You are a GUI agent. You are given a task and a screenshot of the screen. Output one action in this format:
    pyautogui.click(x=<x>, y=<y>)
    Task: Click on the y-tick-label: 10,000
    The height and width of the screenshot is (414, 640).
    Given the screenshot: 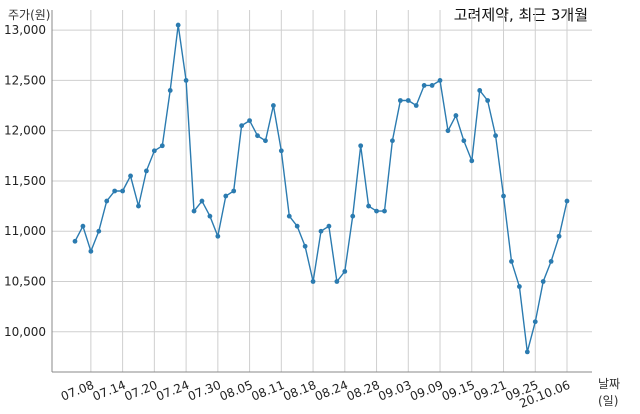 What is the action you would take?
    pyautogui.click(x=25, y=332)
    